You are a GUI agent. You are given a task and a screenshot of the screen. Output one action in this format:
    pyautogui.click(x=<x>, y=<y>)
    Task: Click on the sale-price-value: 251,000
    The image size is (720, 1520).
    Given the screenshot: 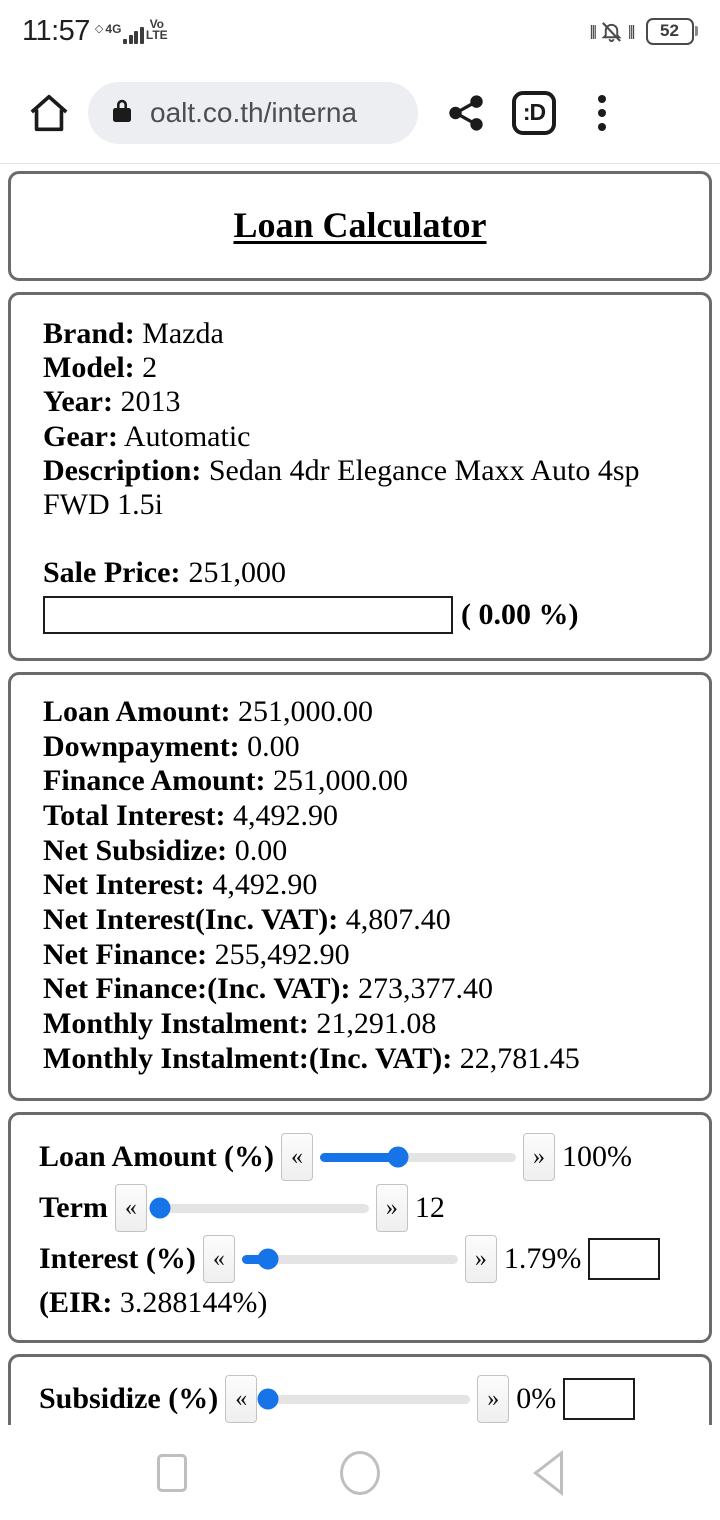 What is the action you would take?
    pyautogui.click(x=237, y=573)
    